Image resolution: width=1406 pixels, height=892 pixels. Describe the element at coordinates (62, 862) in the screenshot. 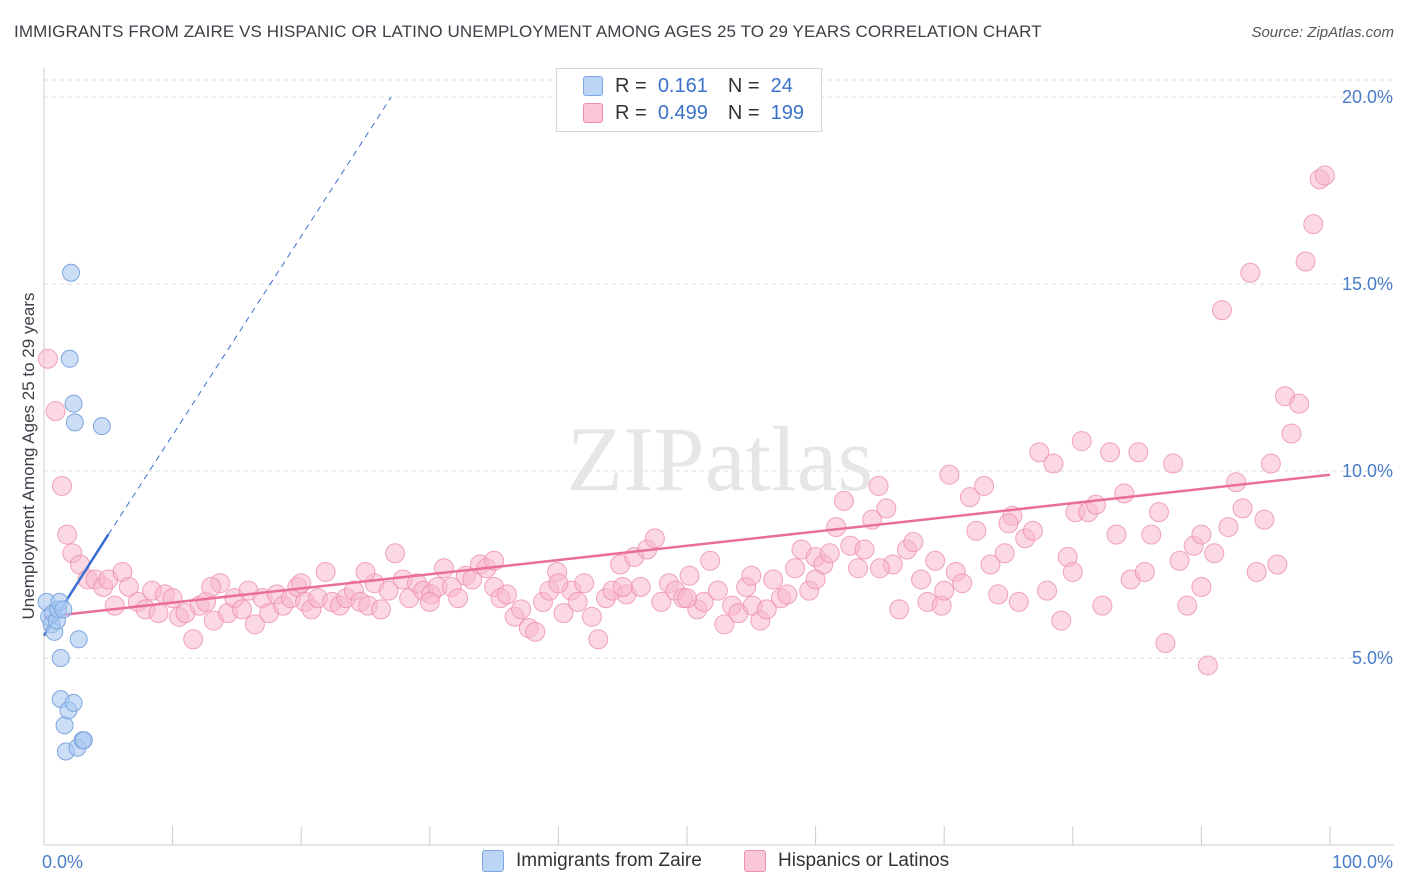

I see `x-tick-label: 0.0%` at that location.